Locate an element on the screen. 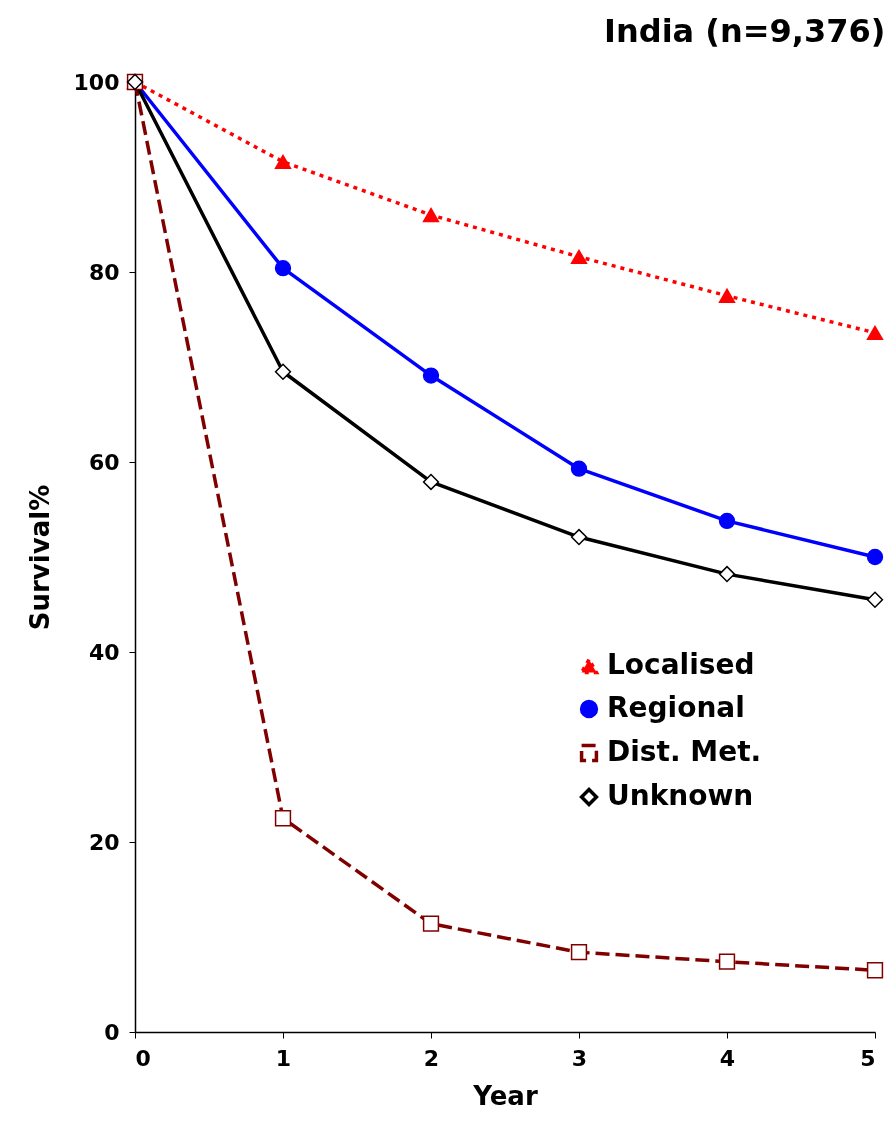 This screenshot has height=1146, width=885. x-tick-label: 1 is located at coordinates (283, 1058).